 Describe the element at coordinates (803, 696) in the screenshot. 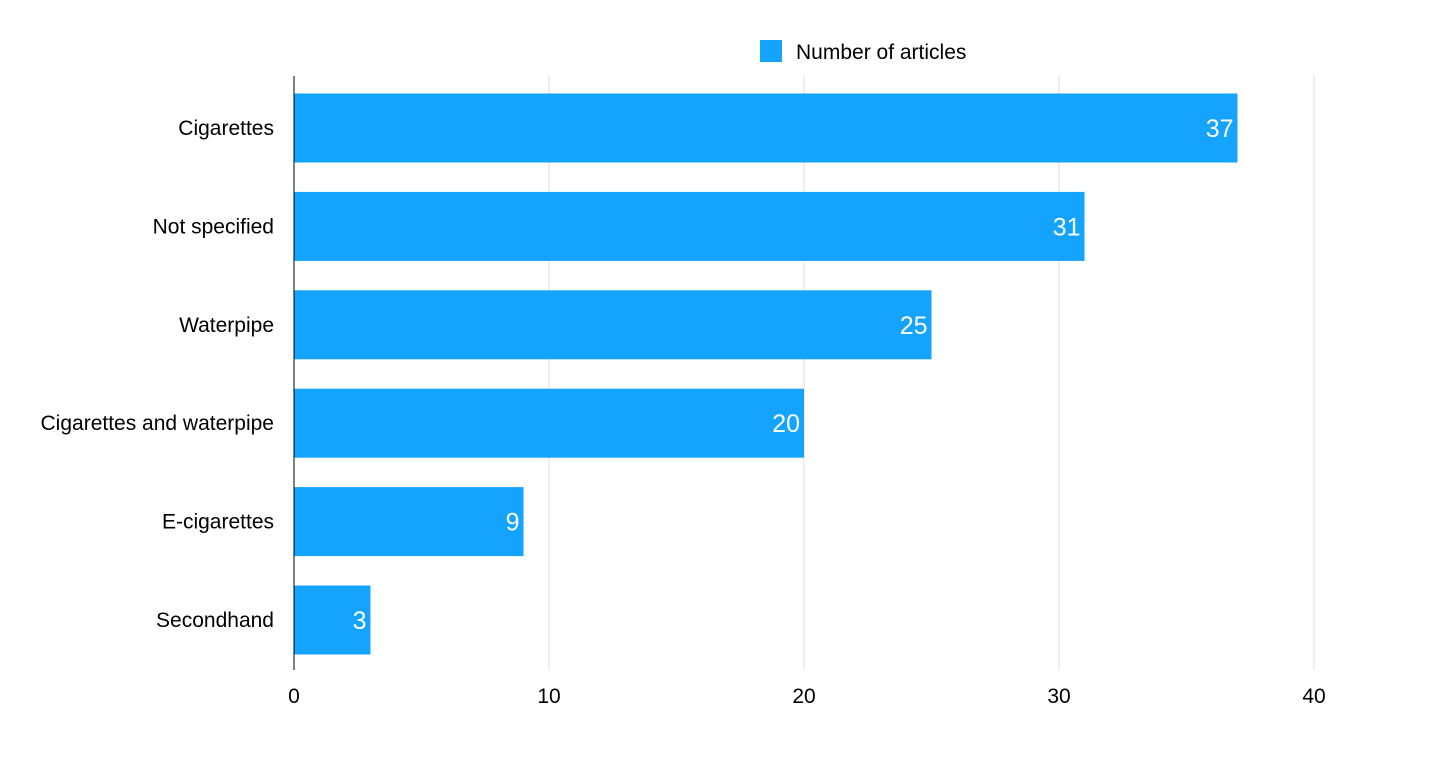

I see `x-tick-label: 20` at that location.